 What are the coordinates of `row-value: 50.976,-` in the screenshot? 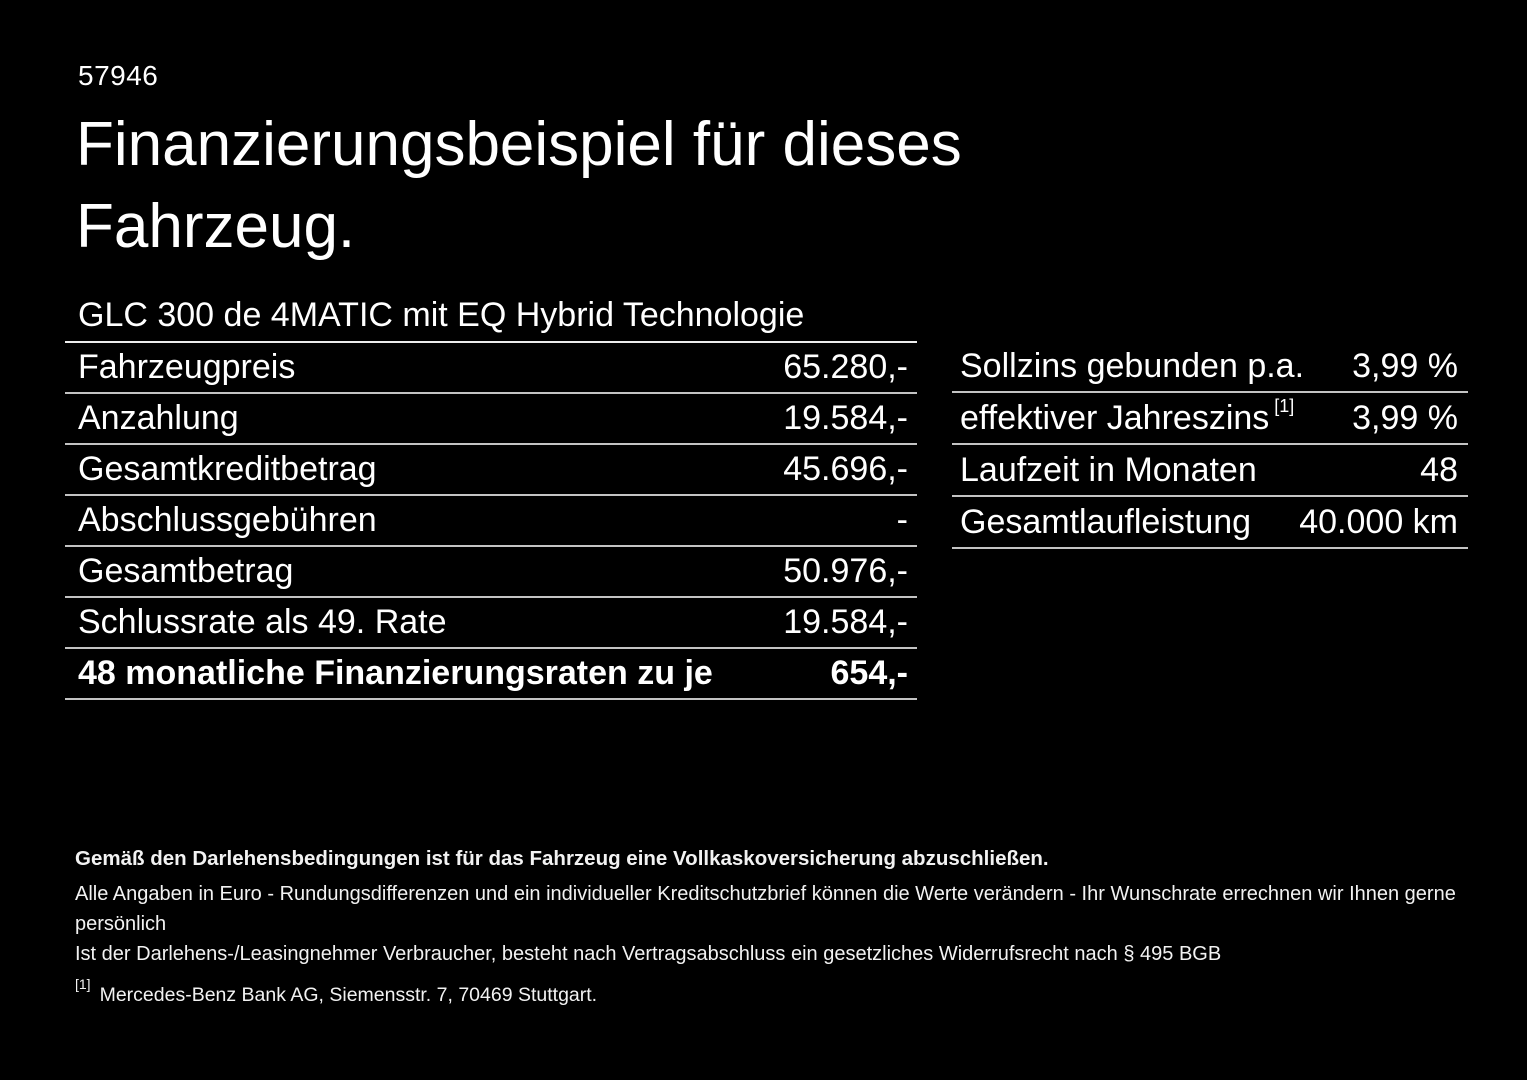 It's located at (845, 571).